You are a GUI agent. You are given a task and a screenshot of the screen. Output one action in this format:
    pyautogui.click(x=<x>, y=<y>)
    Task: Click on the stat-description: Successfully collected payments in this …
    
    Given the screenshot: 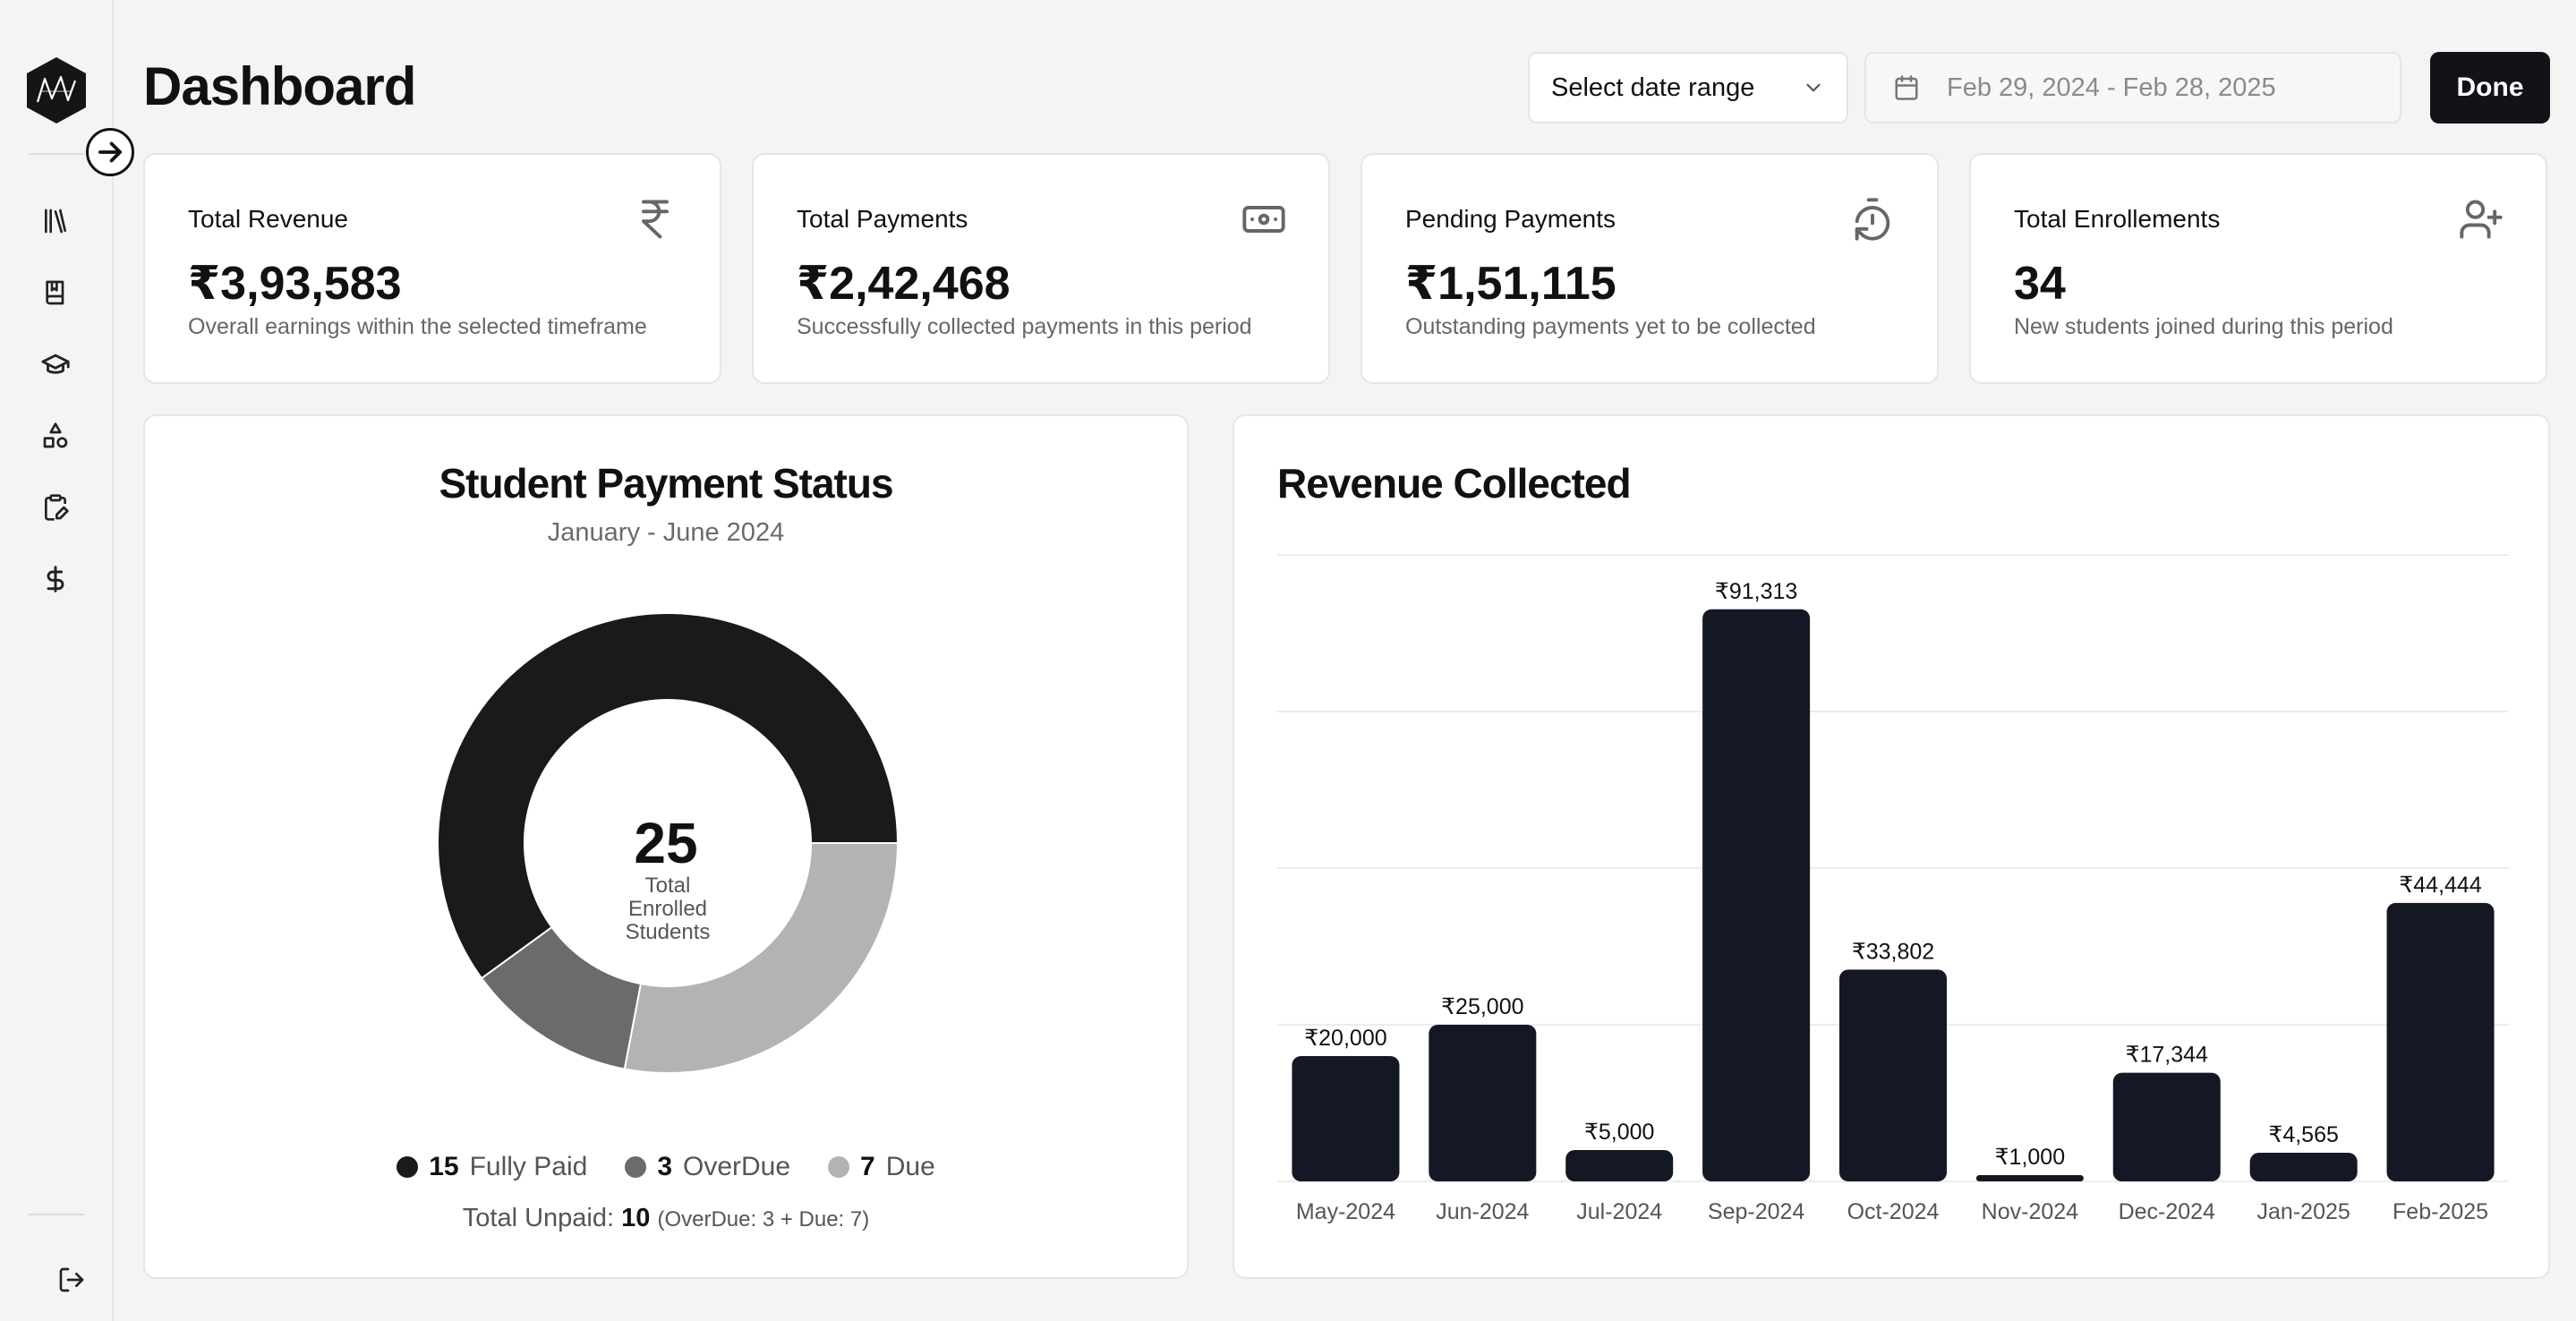 What is the action you would take?
    pyautogui.click(x=1024, y=326)
    